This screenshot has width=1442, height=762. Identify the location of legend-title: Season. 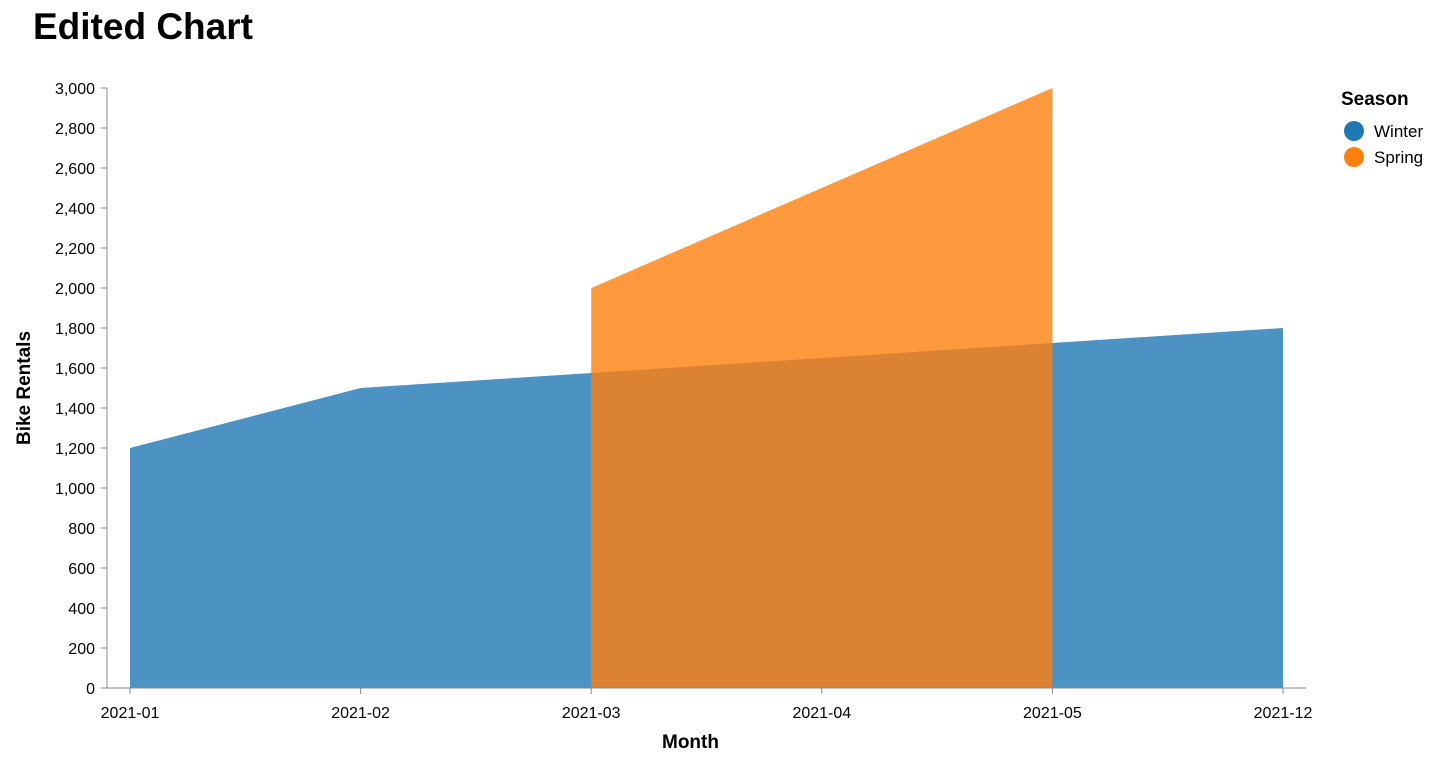
(1375, 99).